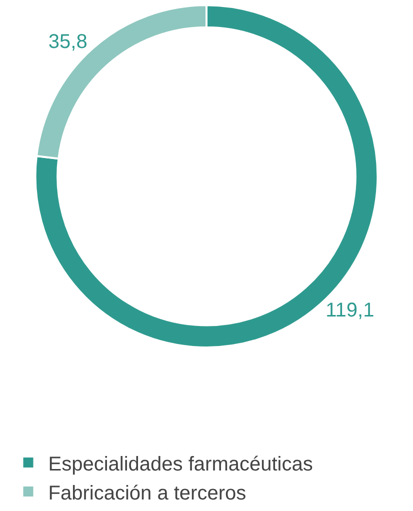 The height and width of the screenshot is (511, 413). What do you see at coordinates (350, 310) in the screenshot?
I see `data-label: 119,1` at bounding box center [350, 310].